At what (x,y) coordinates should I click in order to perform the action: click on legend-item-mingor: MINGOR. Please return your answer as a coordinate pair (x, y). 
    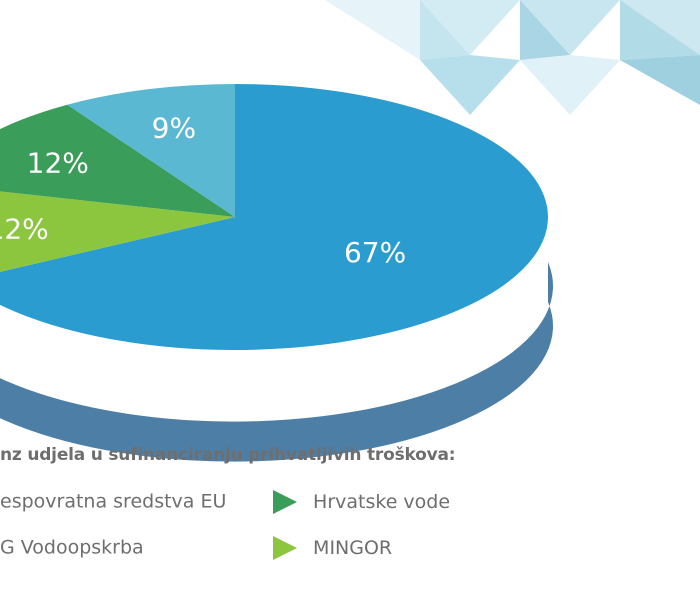
    Looking at the image, I should click on (332, 548).